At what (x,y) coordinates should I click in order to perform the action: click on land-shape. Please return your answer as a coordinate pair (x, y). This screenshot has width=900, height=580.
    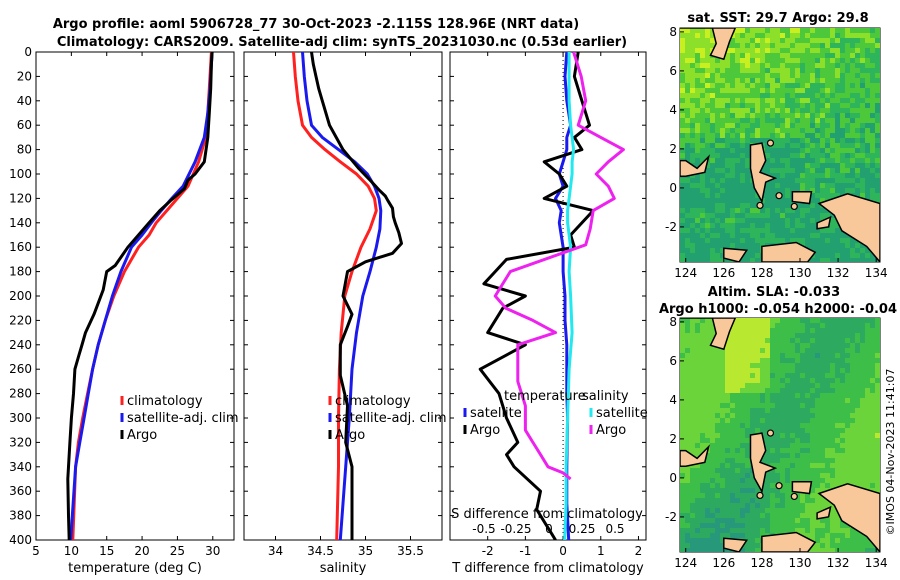
    Looking at the image, I should click on (824, 222).